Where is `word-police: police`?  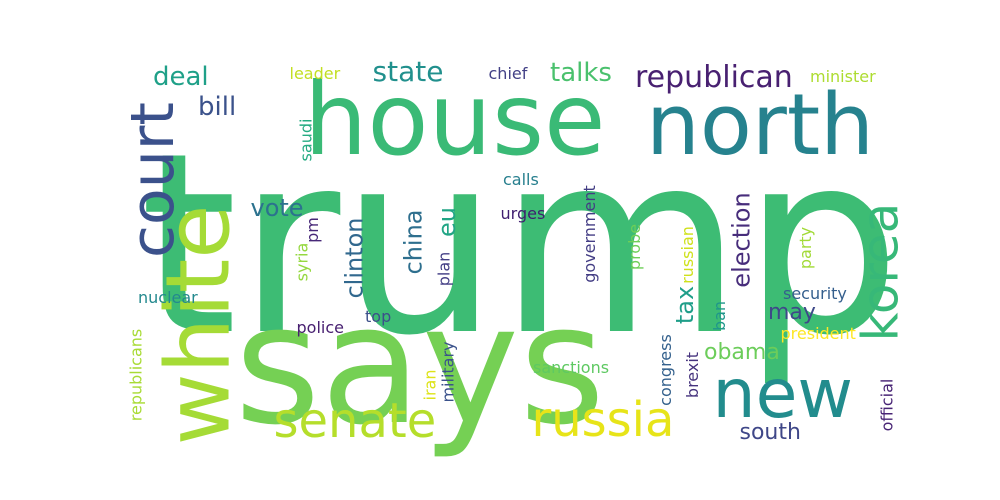
word-police: police is located at coordinates (320, 327).